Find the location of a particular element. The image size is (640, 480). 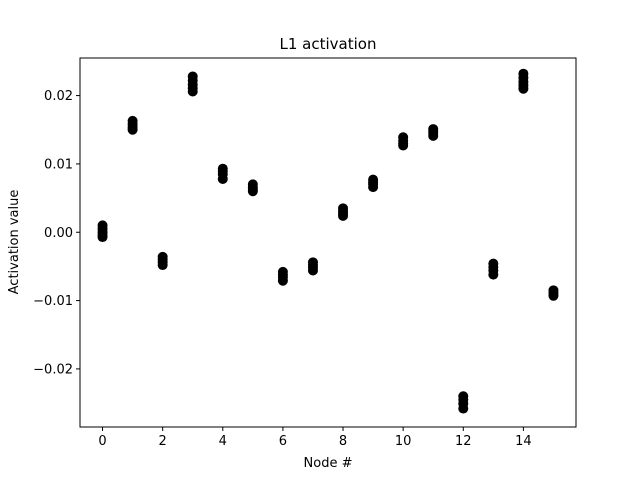

y-axis-ticks: −0.02 −0.01 0.00 0.01 0.02 is located at coordinates (56, 233).